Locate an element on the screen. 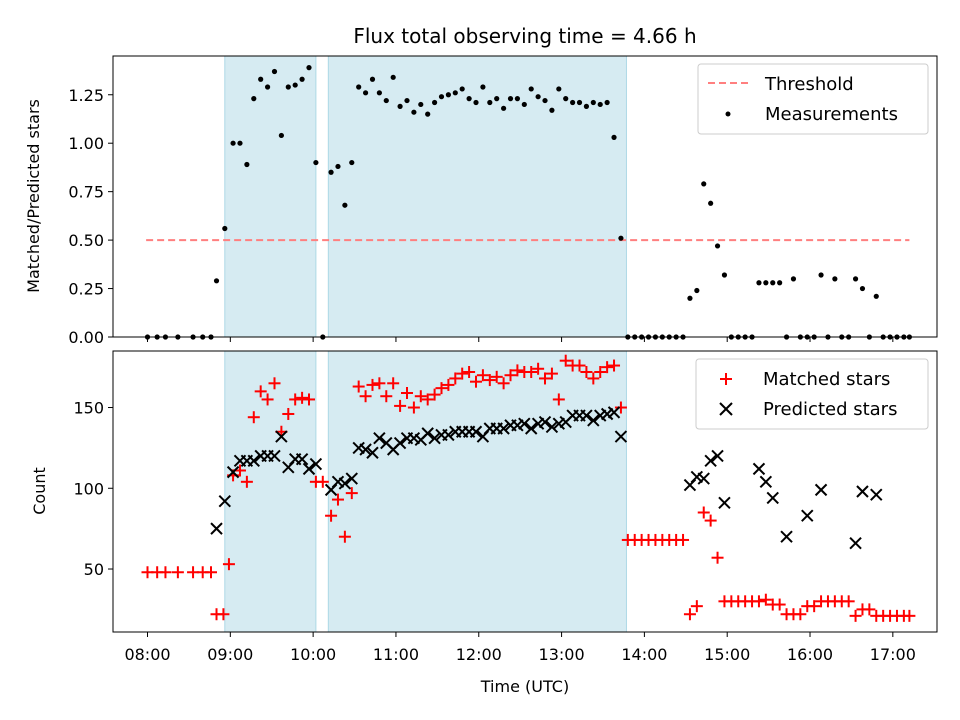  x-tick-label: 15:00 is located at coordinates (727, 654).